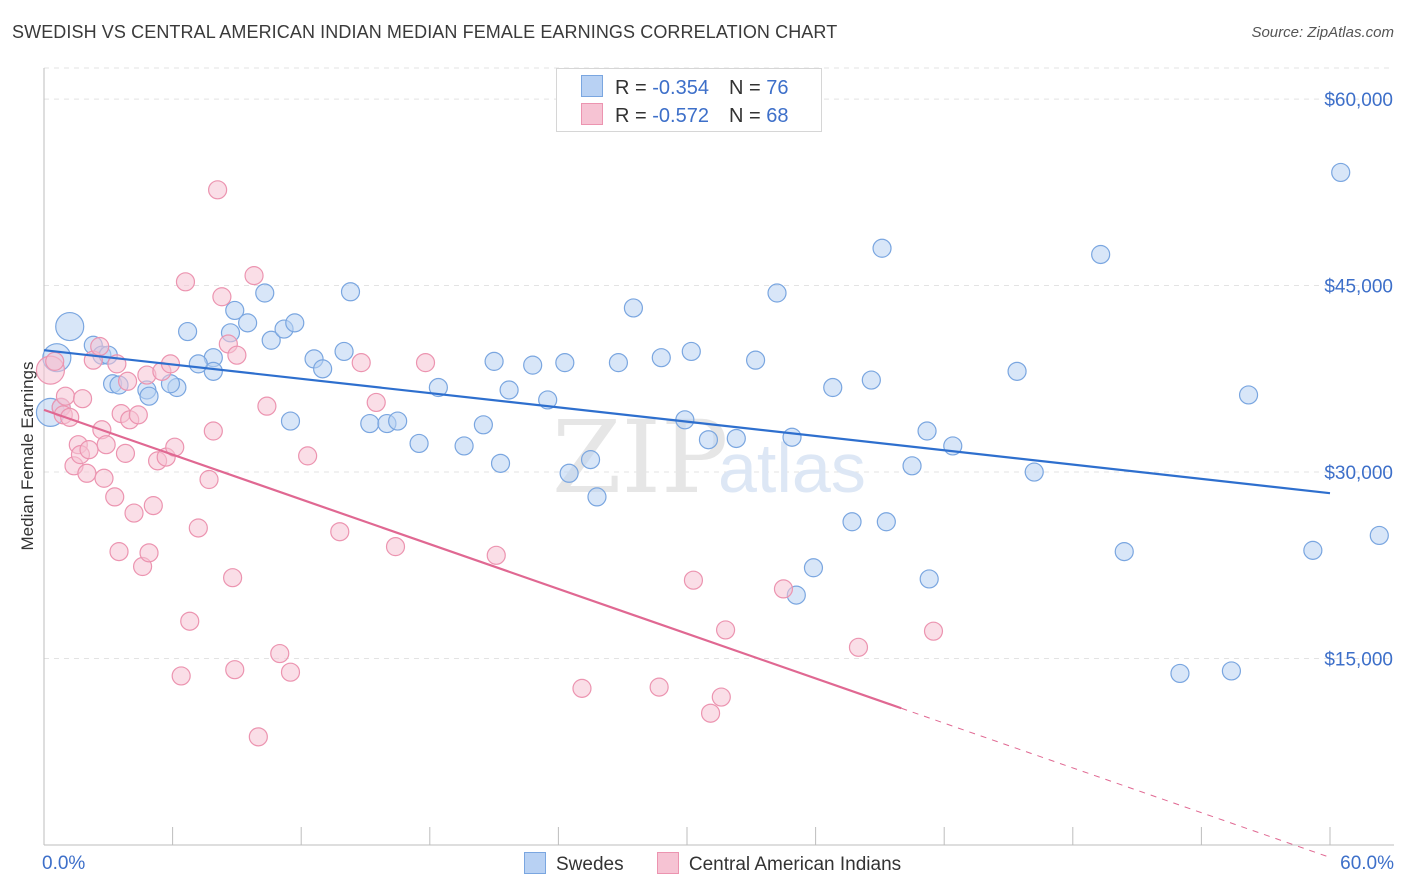 The image size is (1406, 892). I want to click on correlation-legend: R = -0.354 N = 76 R = -0.572 N = 68, so click(689, 100).